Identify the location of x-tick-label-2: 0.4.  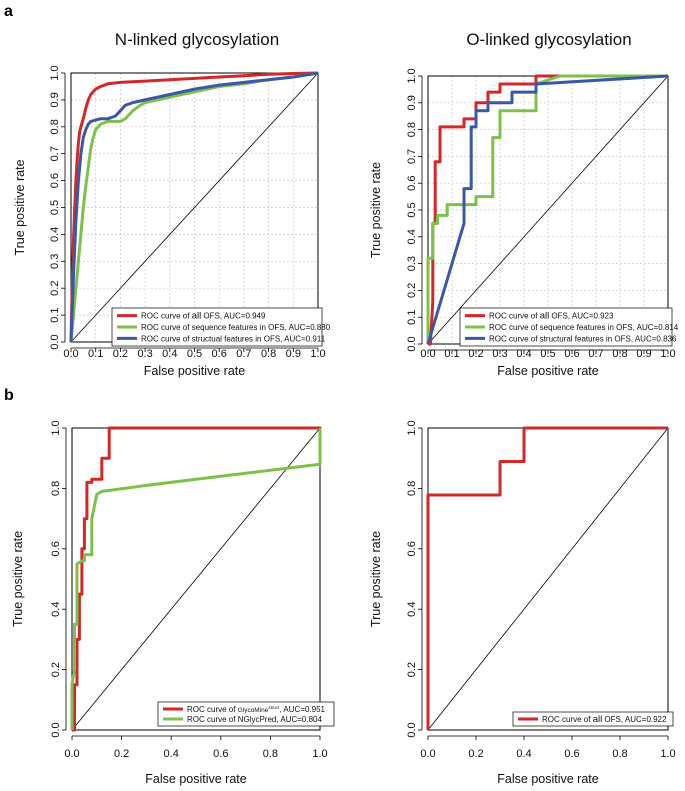
(523, 754).